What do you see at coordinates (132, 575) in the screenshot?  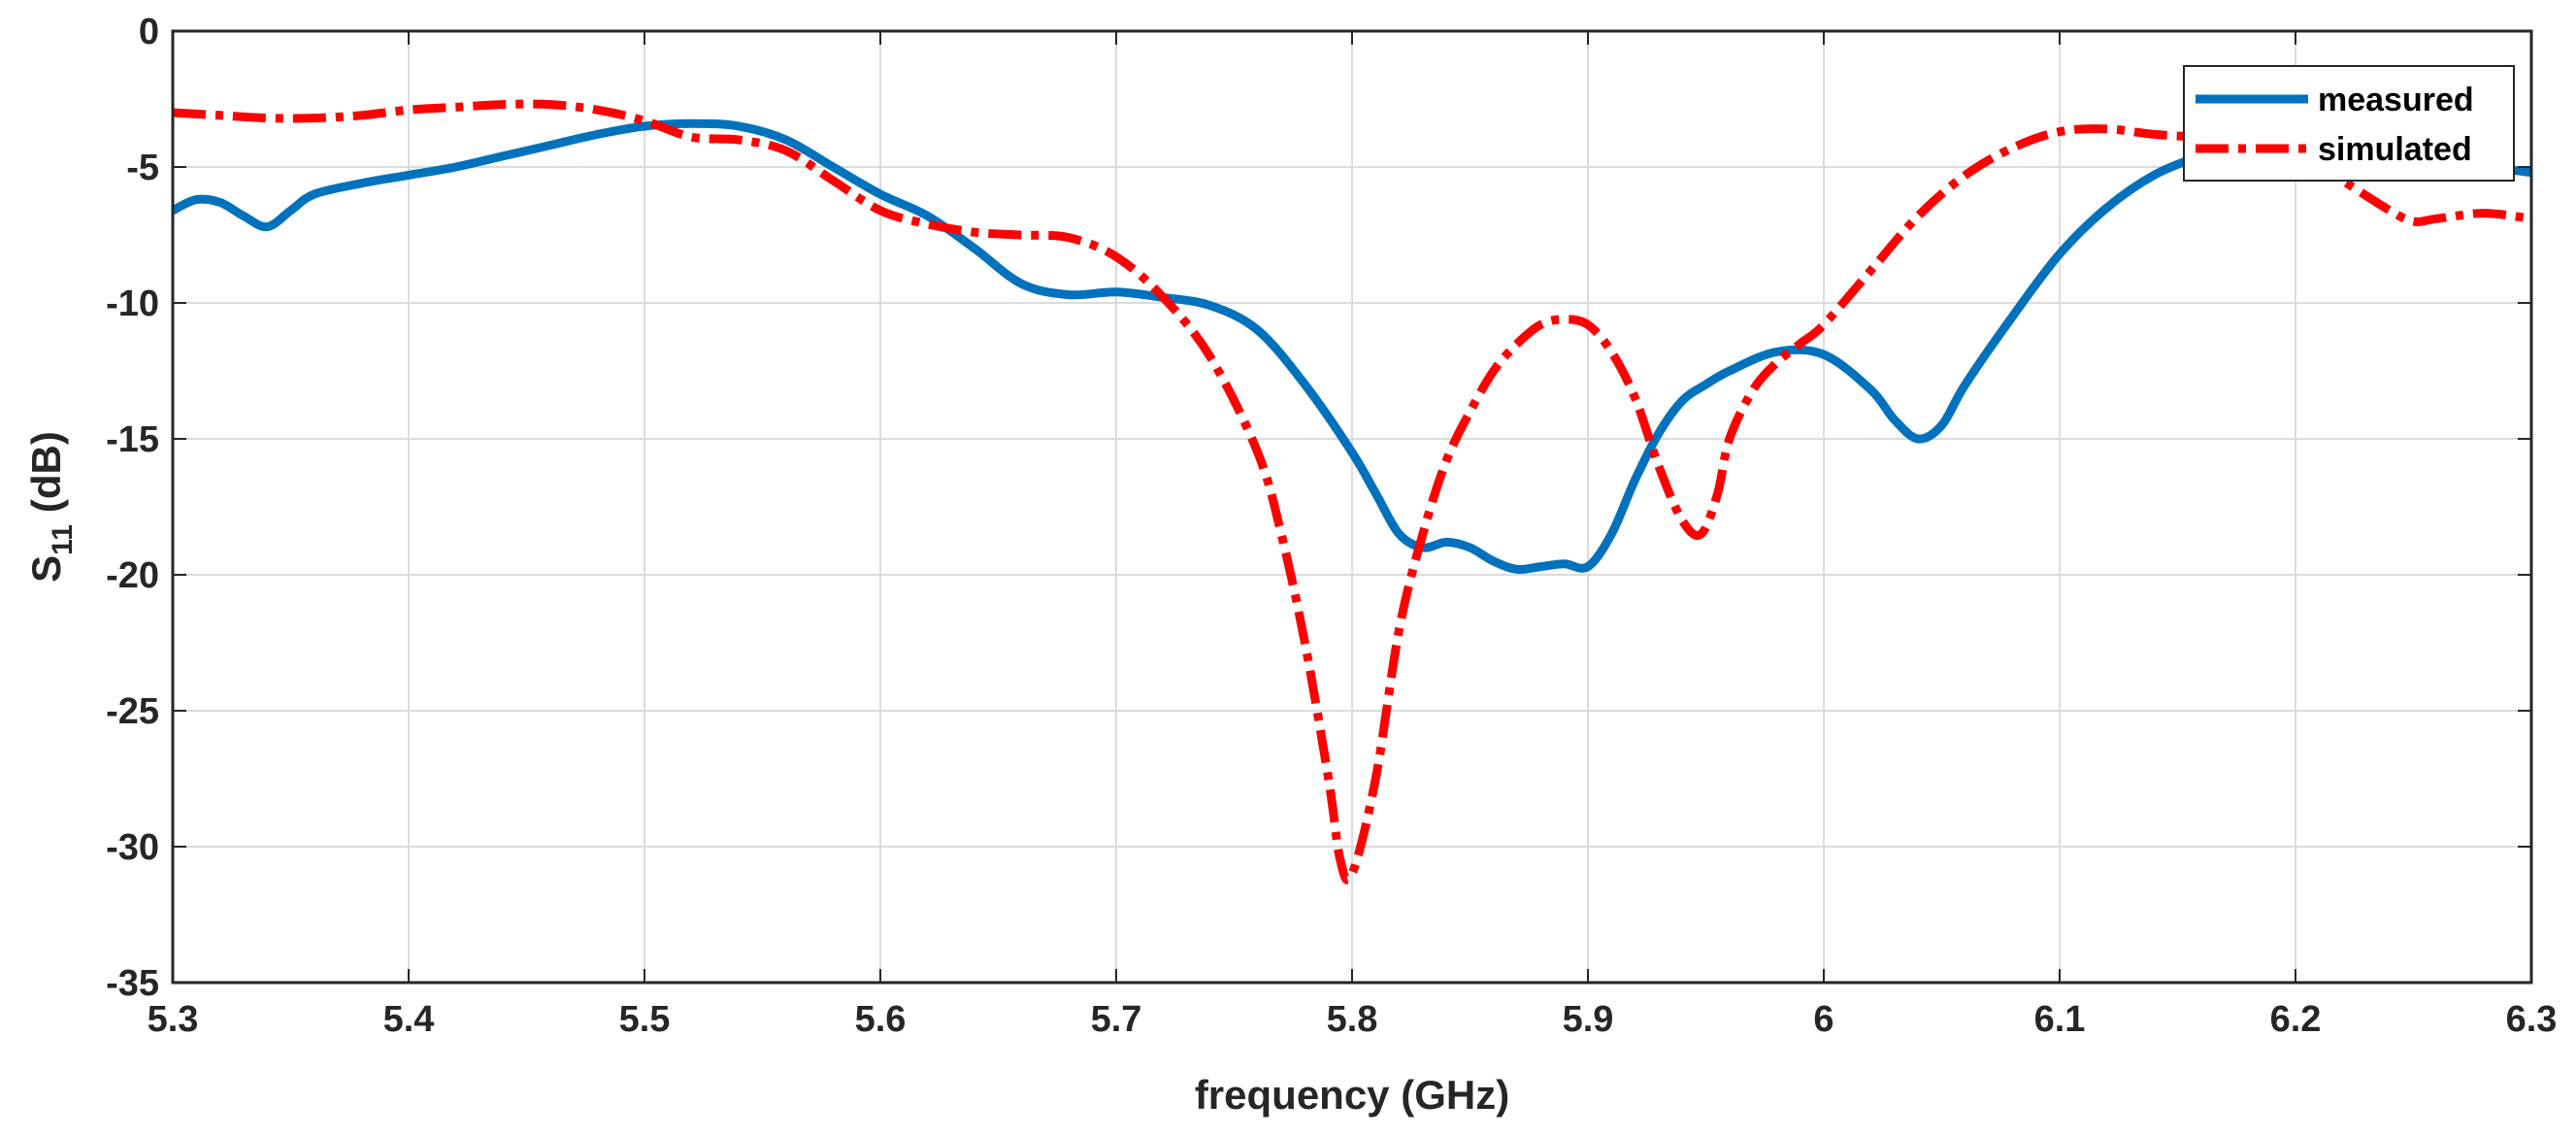 I see `y-tick-label: -20` at bounding box center [132, 575].